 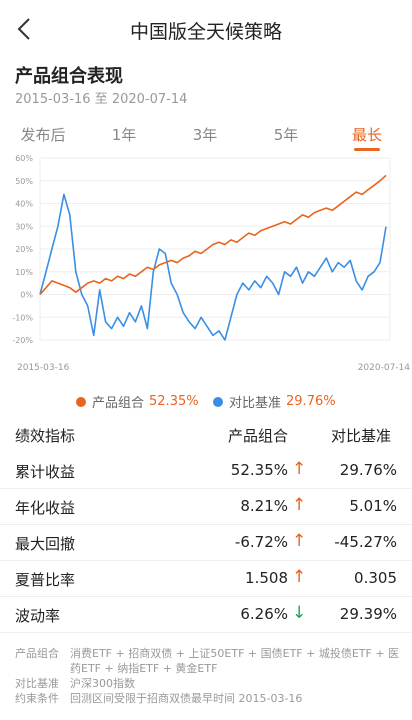 I want to click on chart-legend: 产品组合 52.35% 对比基准 29.76%, so click(x=206, y=402).